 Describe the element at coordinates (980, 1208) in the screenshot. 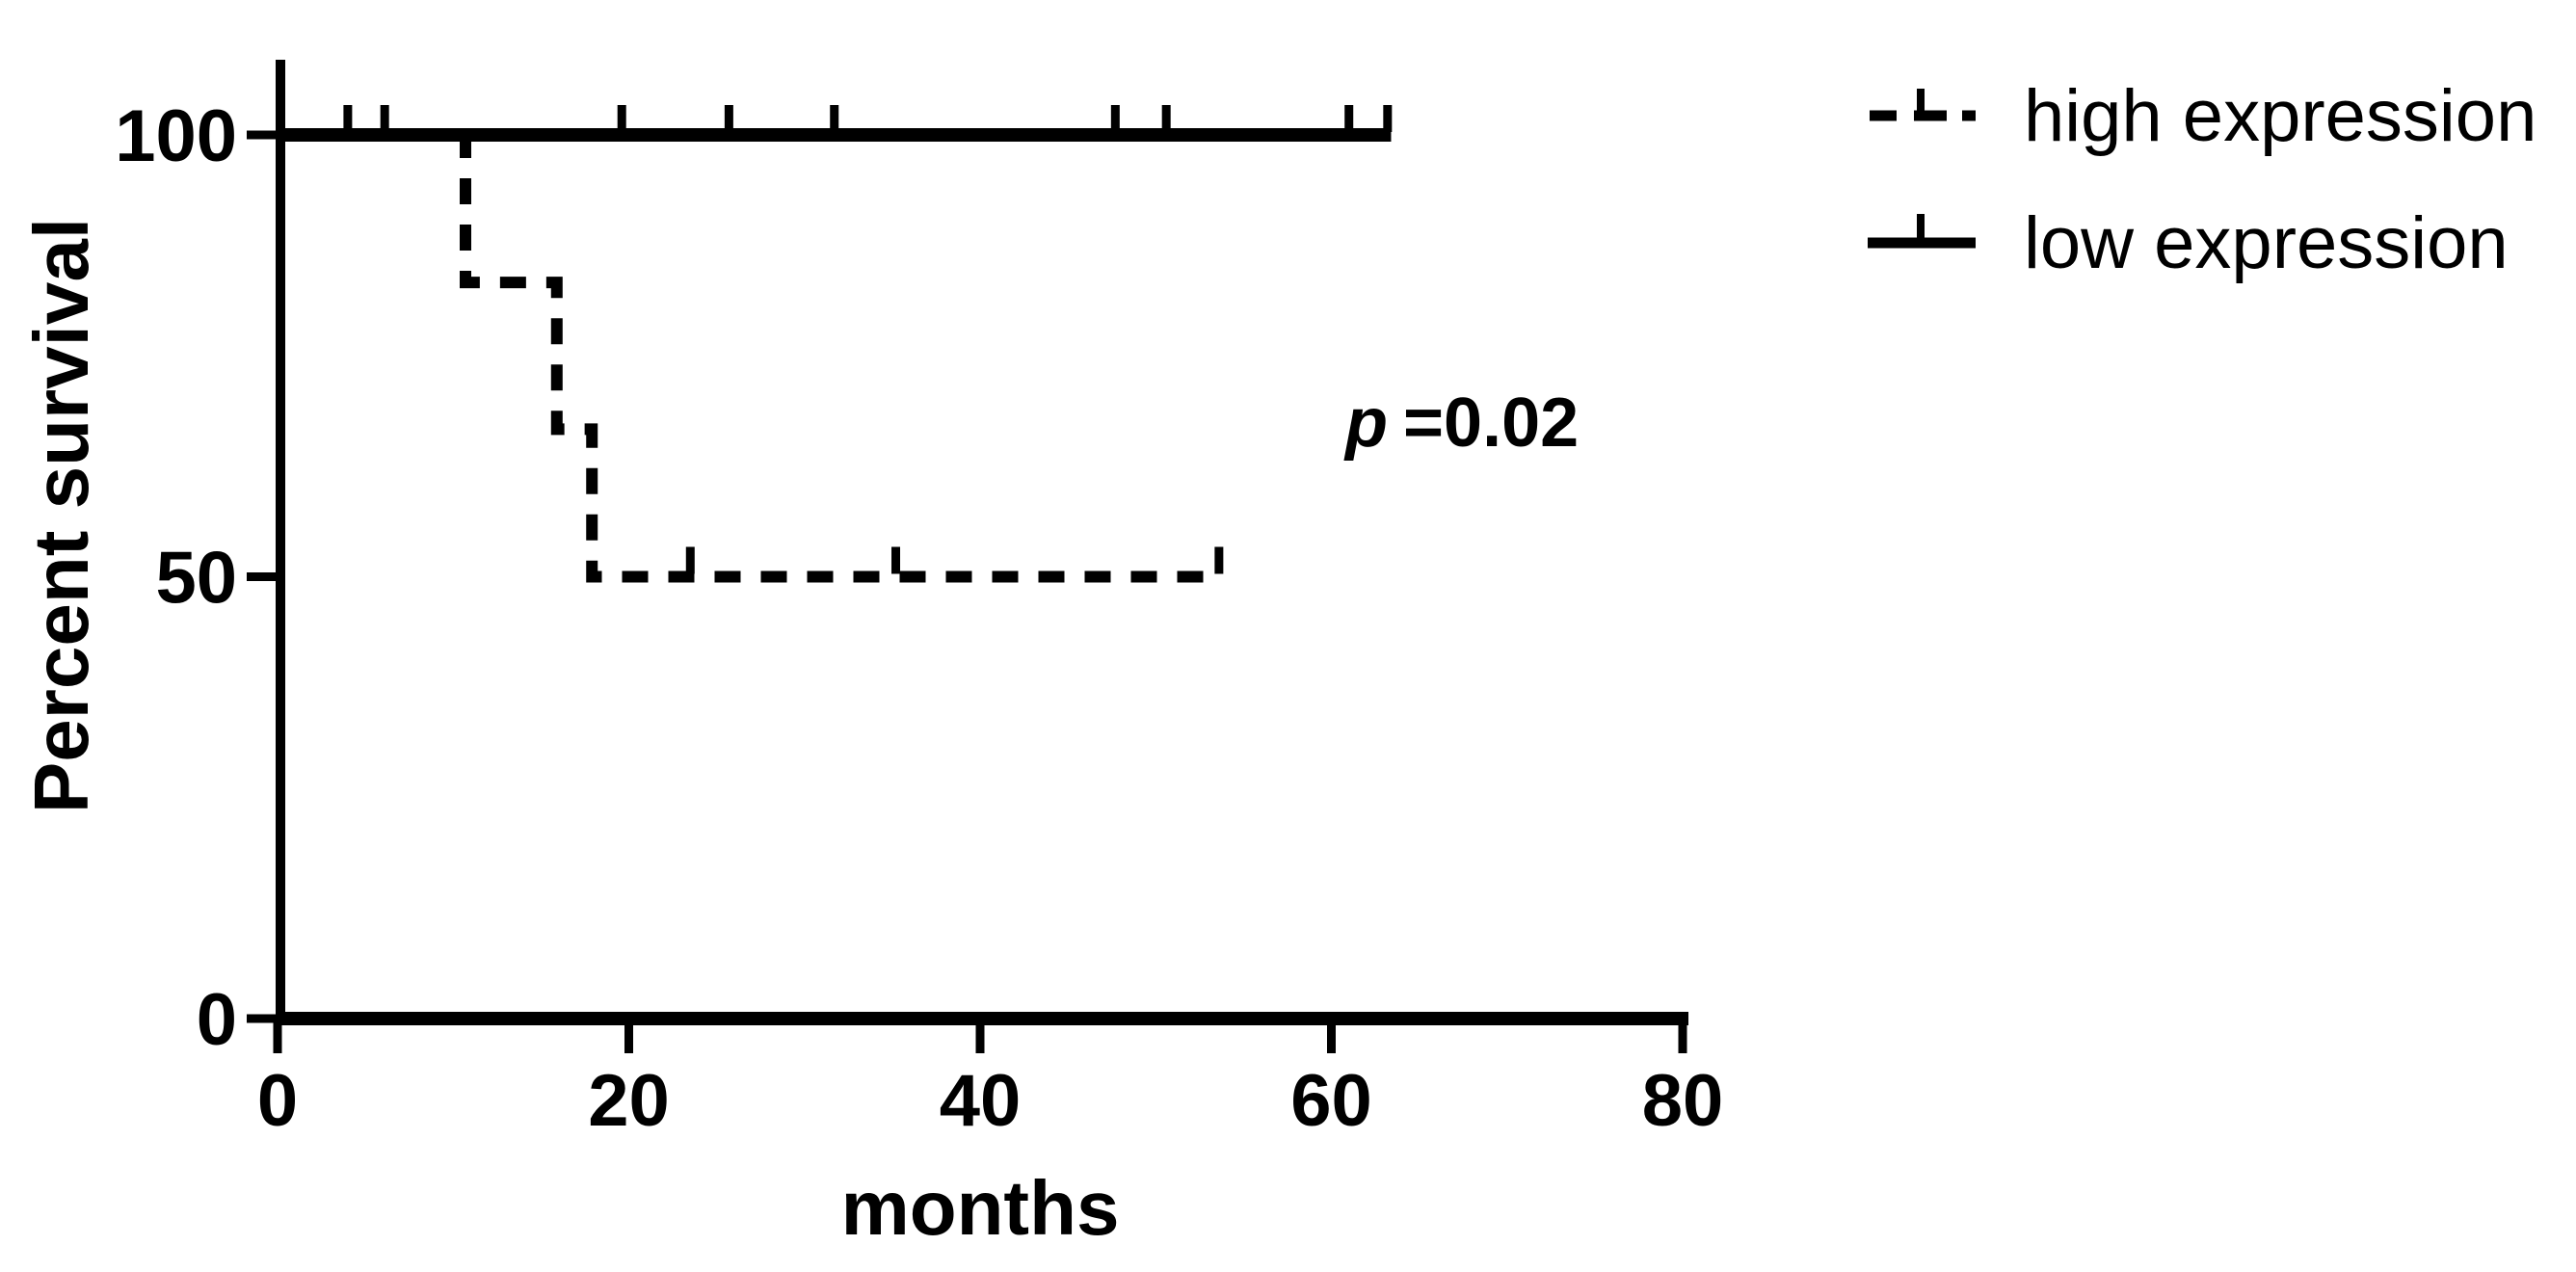

I see `x-axis-title: months` at that location.